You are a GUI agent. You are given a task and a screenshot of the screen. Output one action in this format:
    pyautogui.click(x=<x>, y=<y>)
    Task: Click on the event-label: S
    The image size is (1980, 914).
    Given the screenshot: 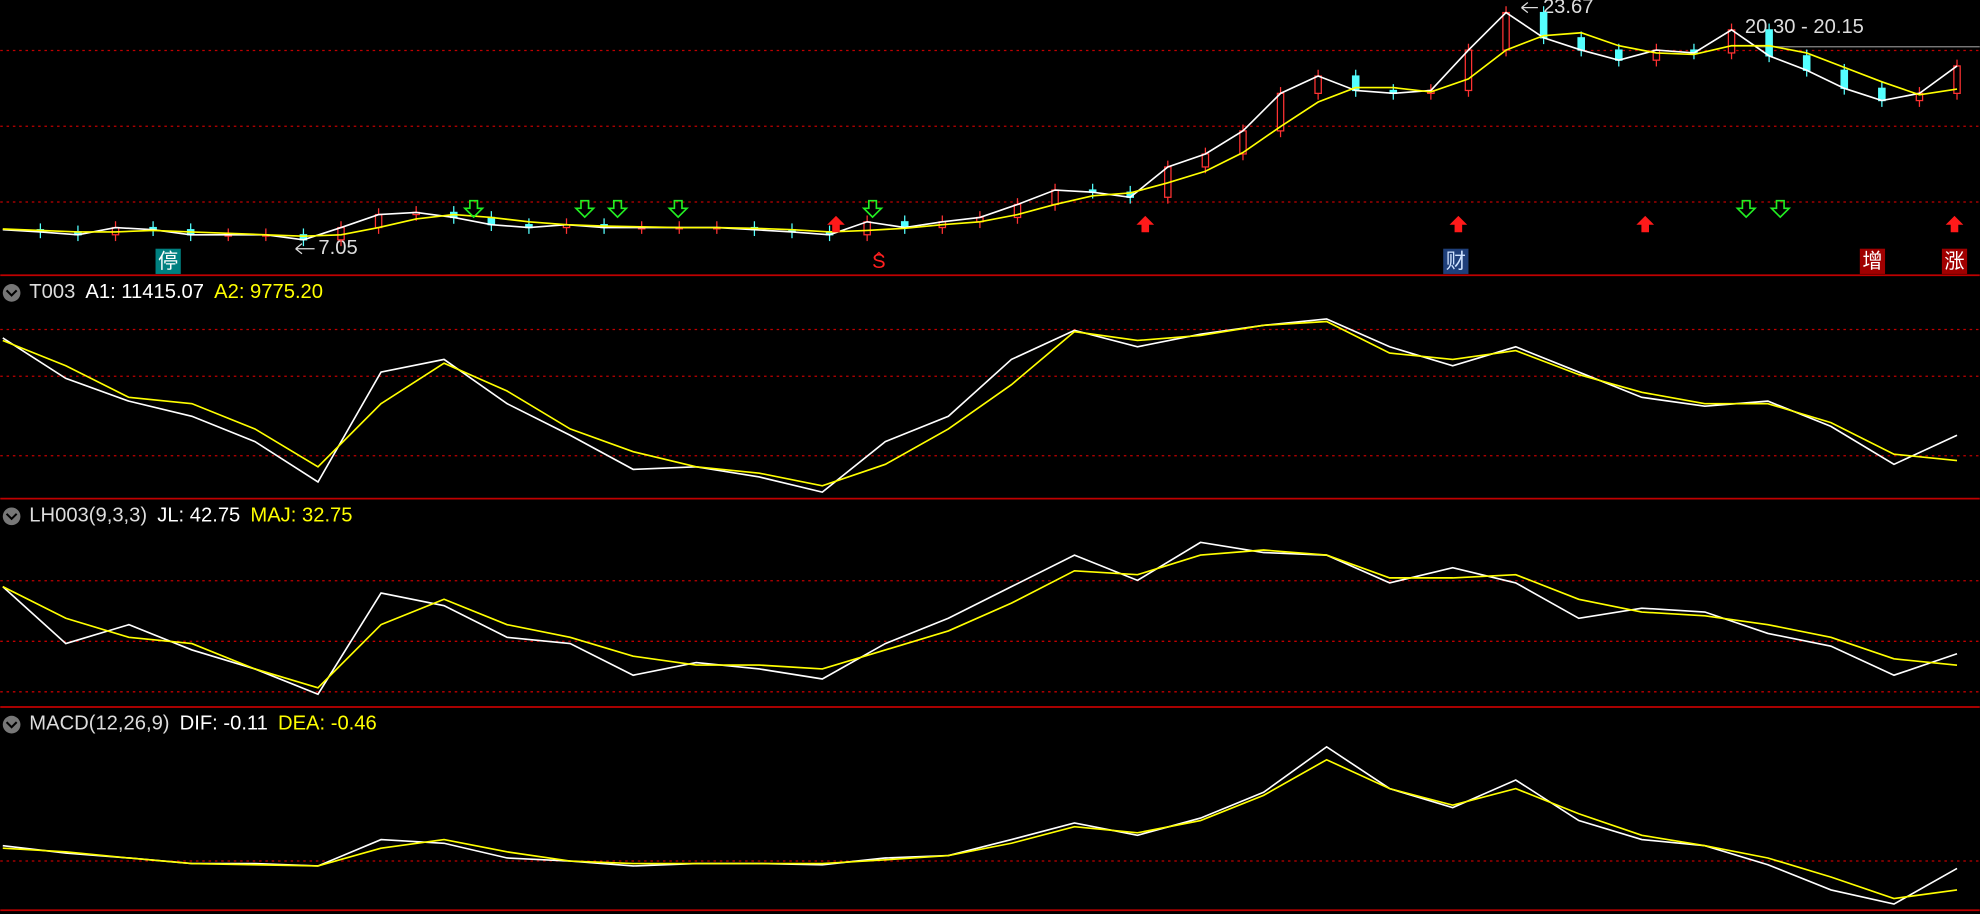 What is the action you would take?
    pyautogui.click(x=878, y=262)
    